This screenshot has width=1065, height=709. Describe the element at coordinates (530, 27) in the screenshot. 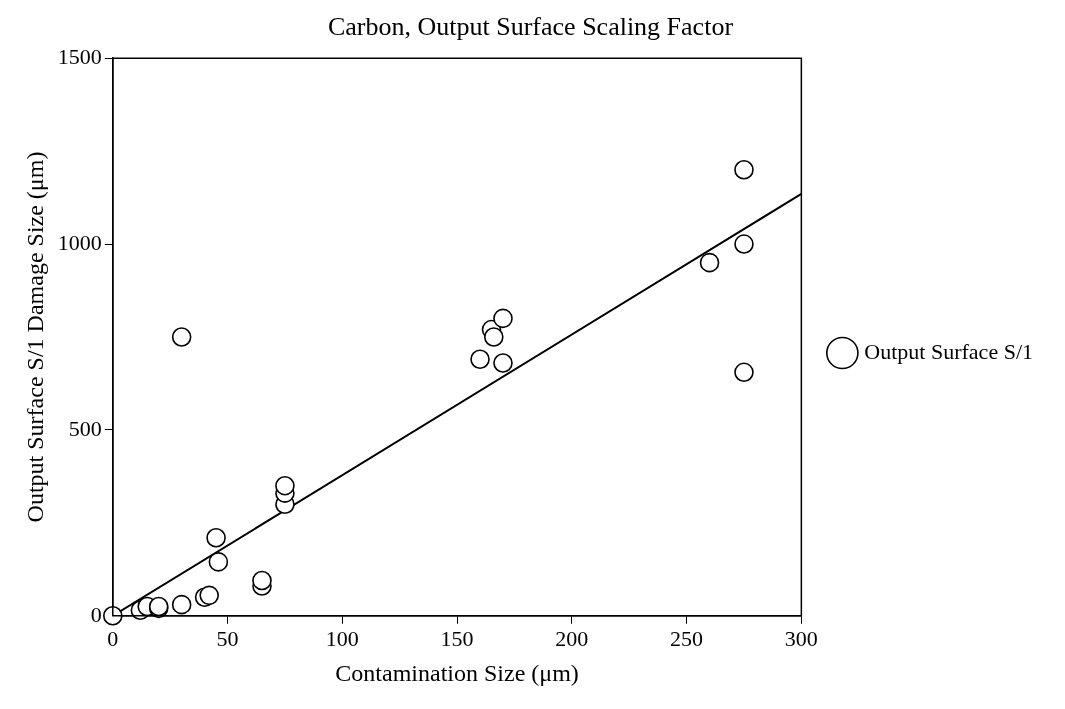

I see `chart-title: Carbon, Output Surface Scaling Factor` at that location.